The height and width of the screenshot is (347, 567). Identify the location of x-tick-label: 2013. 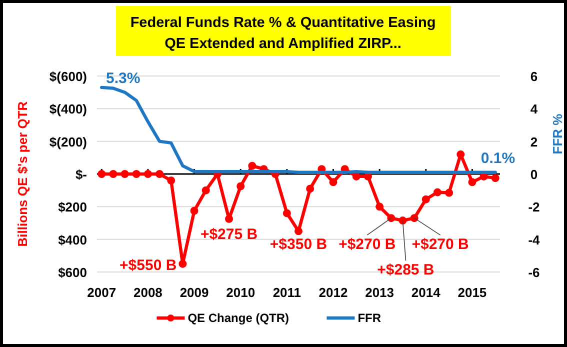
(379, 292).